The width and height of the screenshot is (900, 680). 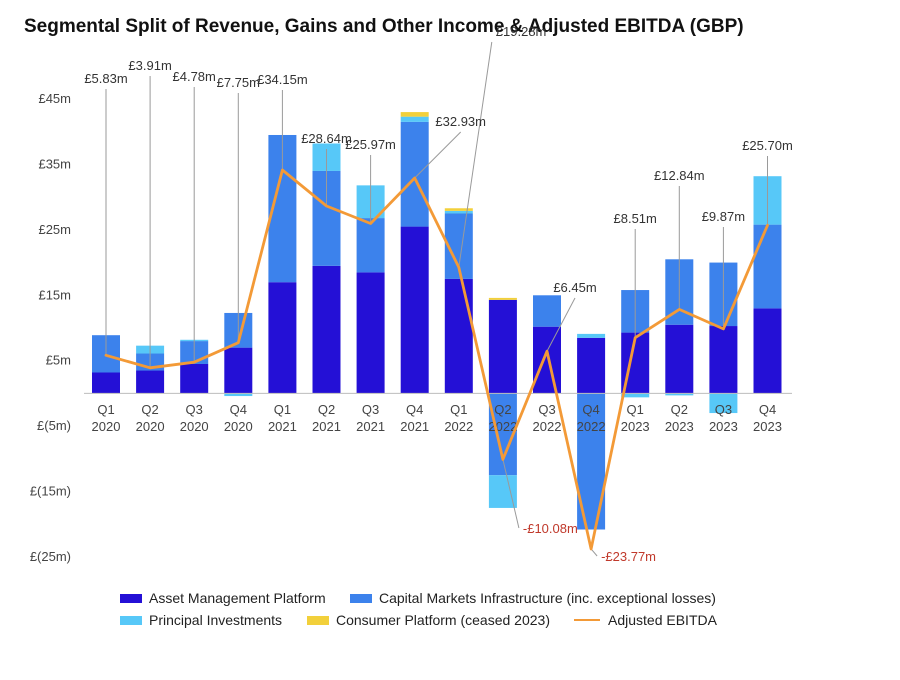 What do you see at coordinates (54, 425) in the screenshot?
I see `y-tick-label: £(5m)` at bounding box center [54, 425].